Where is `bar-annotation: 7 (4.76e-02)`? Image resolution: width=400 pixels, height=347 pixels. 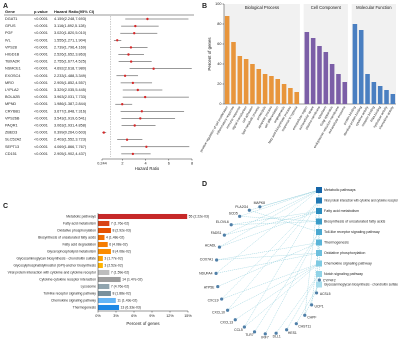 bar-annotation: 7 (4.76e-02) is located at coordinates (120, 286).